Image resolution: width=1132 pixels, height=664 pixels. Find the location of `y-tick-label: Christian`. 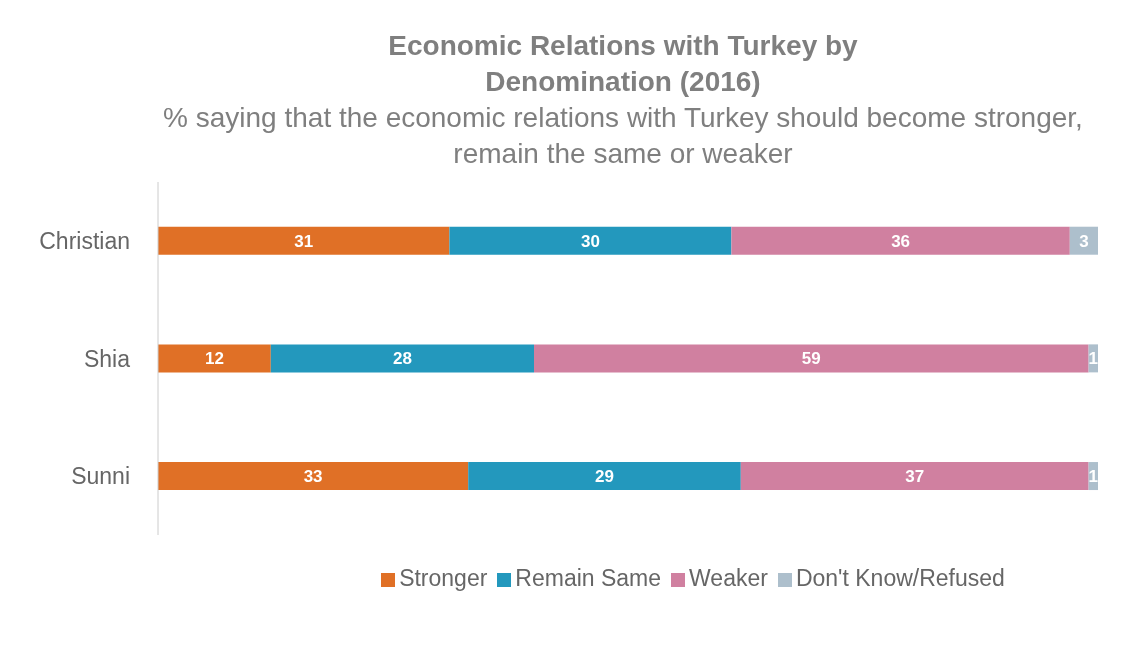

y-tick-label: Christian is located at coordinates (84, 241).